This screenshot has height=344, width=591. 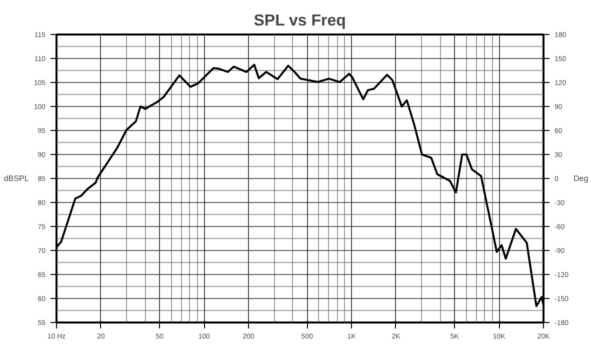 What do you see at coordinates (17, 178) in the screenshot?
I see `y-axis-title: dBSPL` at bounding box center [17, 178].